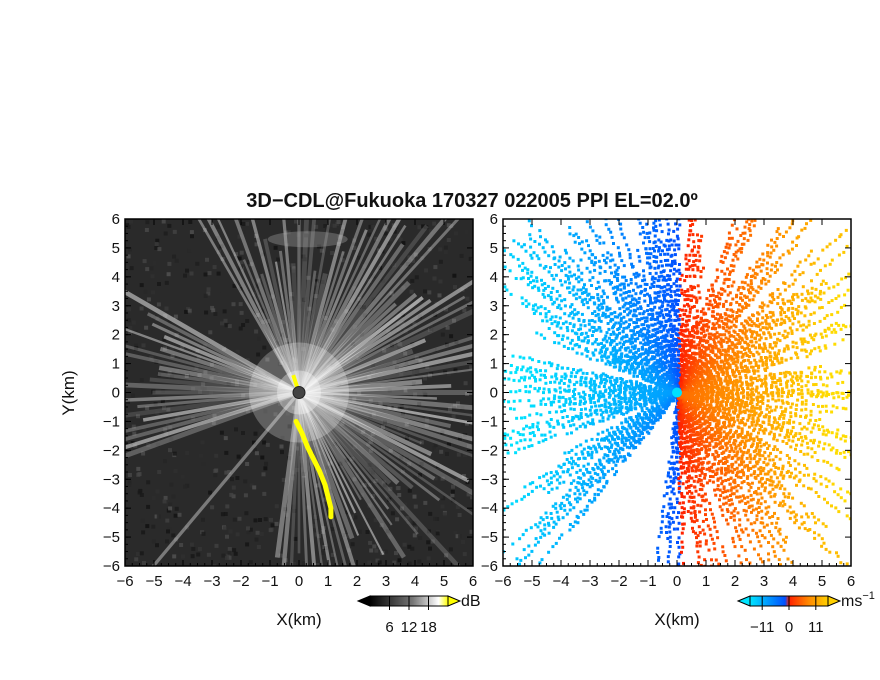 This screenshot has height=680, width=880. I want to click on reflectivity-colorbar: 6 12 18 dB, so click(418, 614).